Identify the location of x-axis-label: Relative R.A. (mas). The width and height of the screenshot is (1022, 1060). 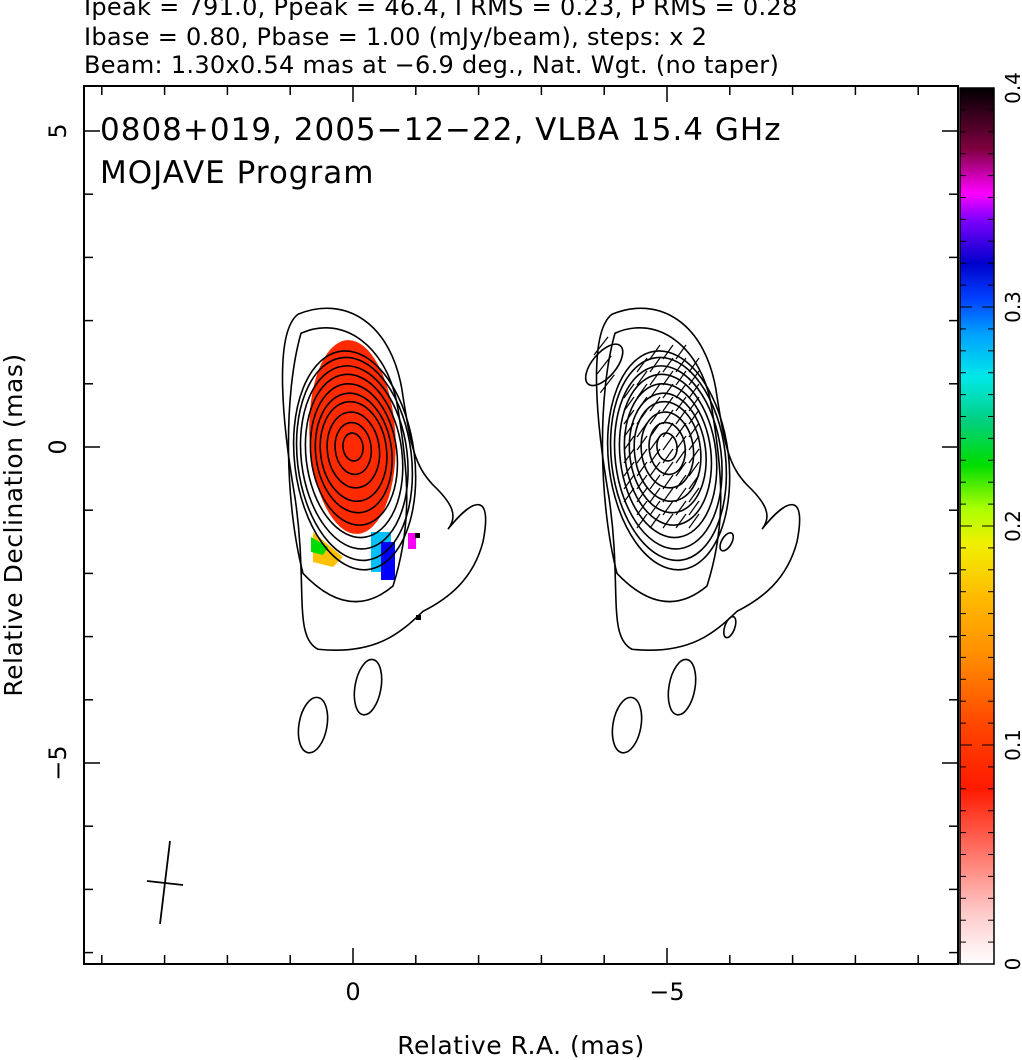
(520, 1045).